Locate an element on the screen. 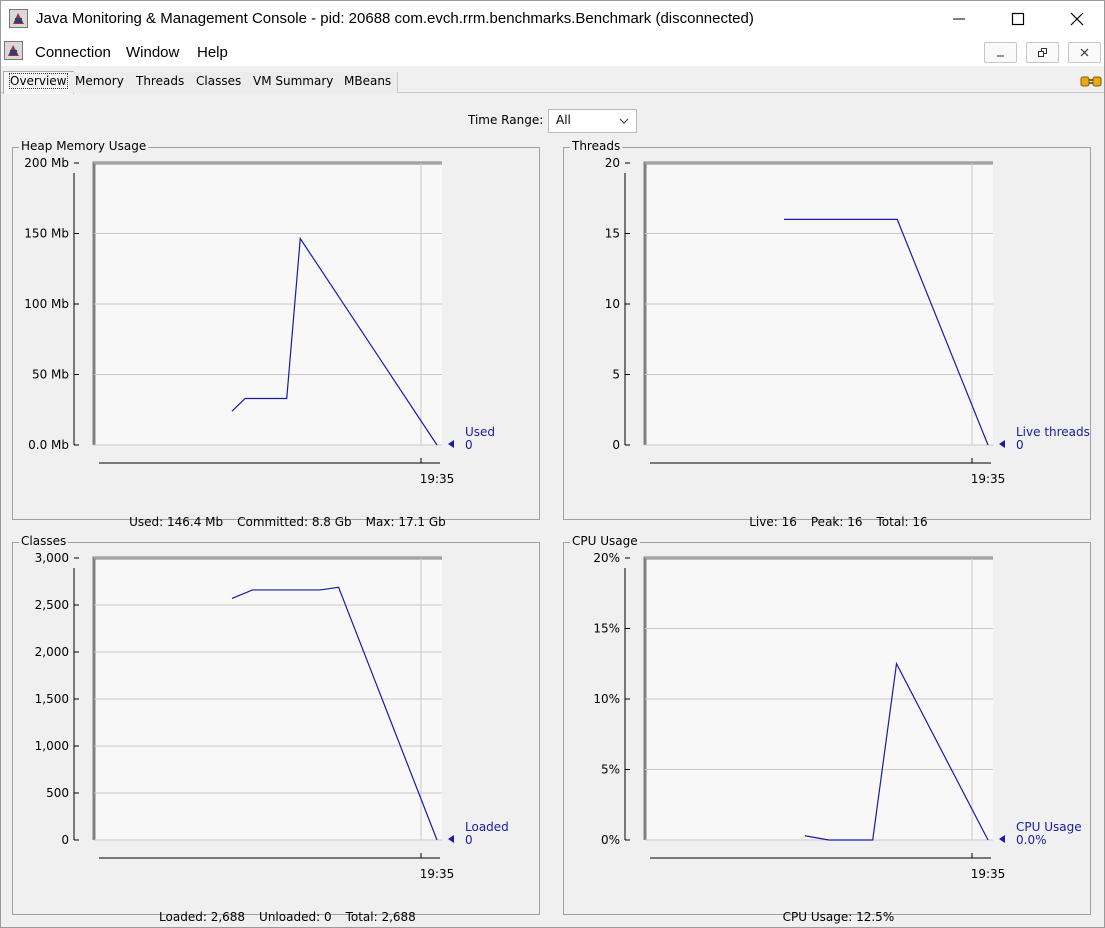  y-tick-label: 1,000 is located at coordinates (52, 746).